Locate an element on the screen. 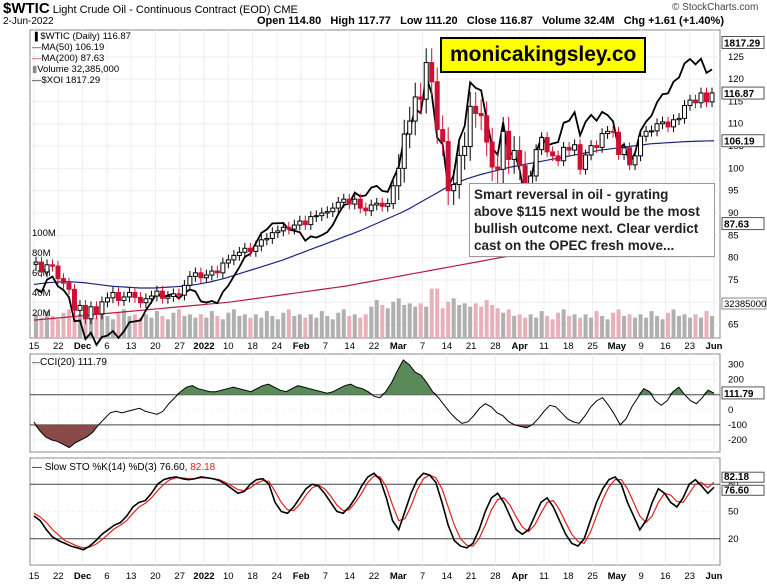 The height and width of the screenshot is (585, 767). last-xoi-label: 1817.29 is located at coordinates (742, 43).